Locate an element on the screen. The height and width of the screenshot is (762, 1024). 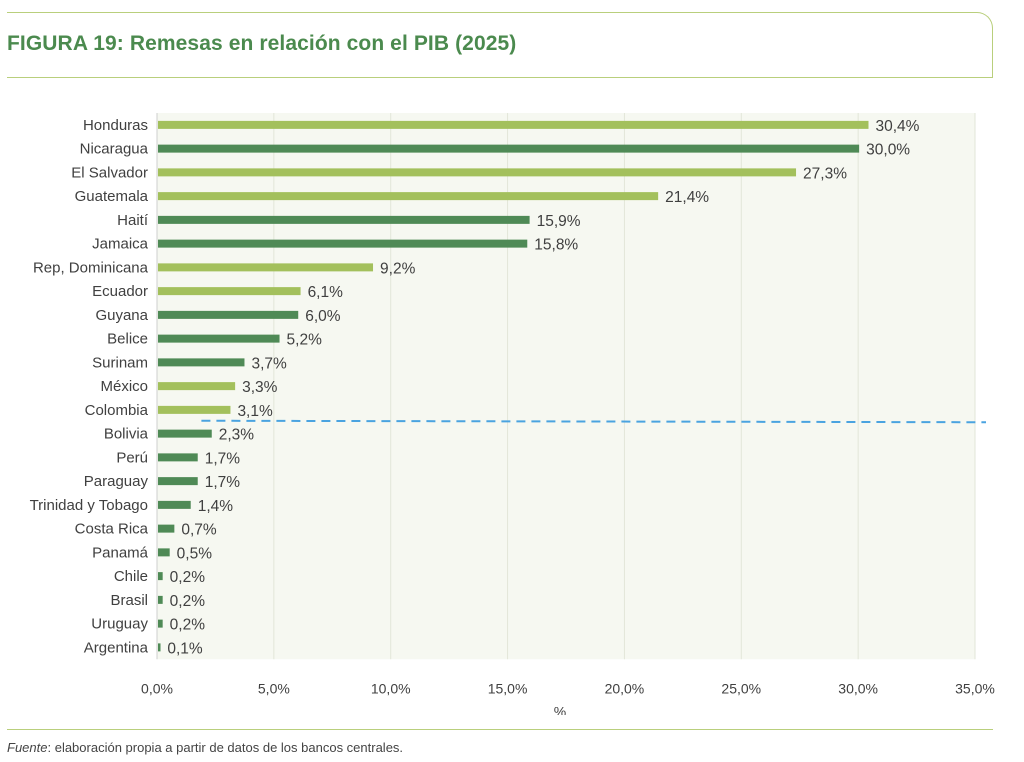
x-tick-label: 0,0% is located at coordinates (157, 688).